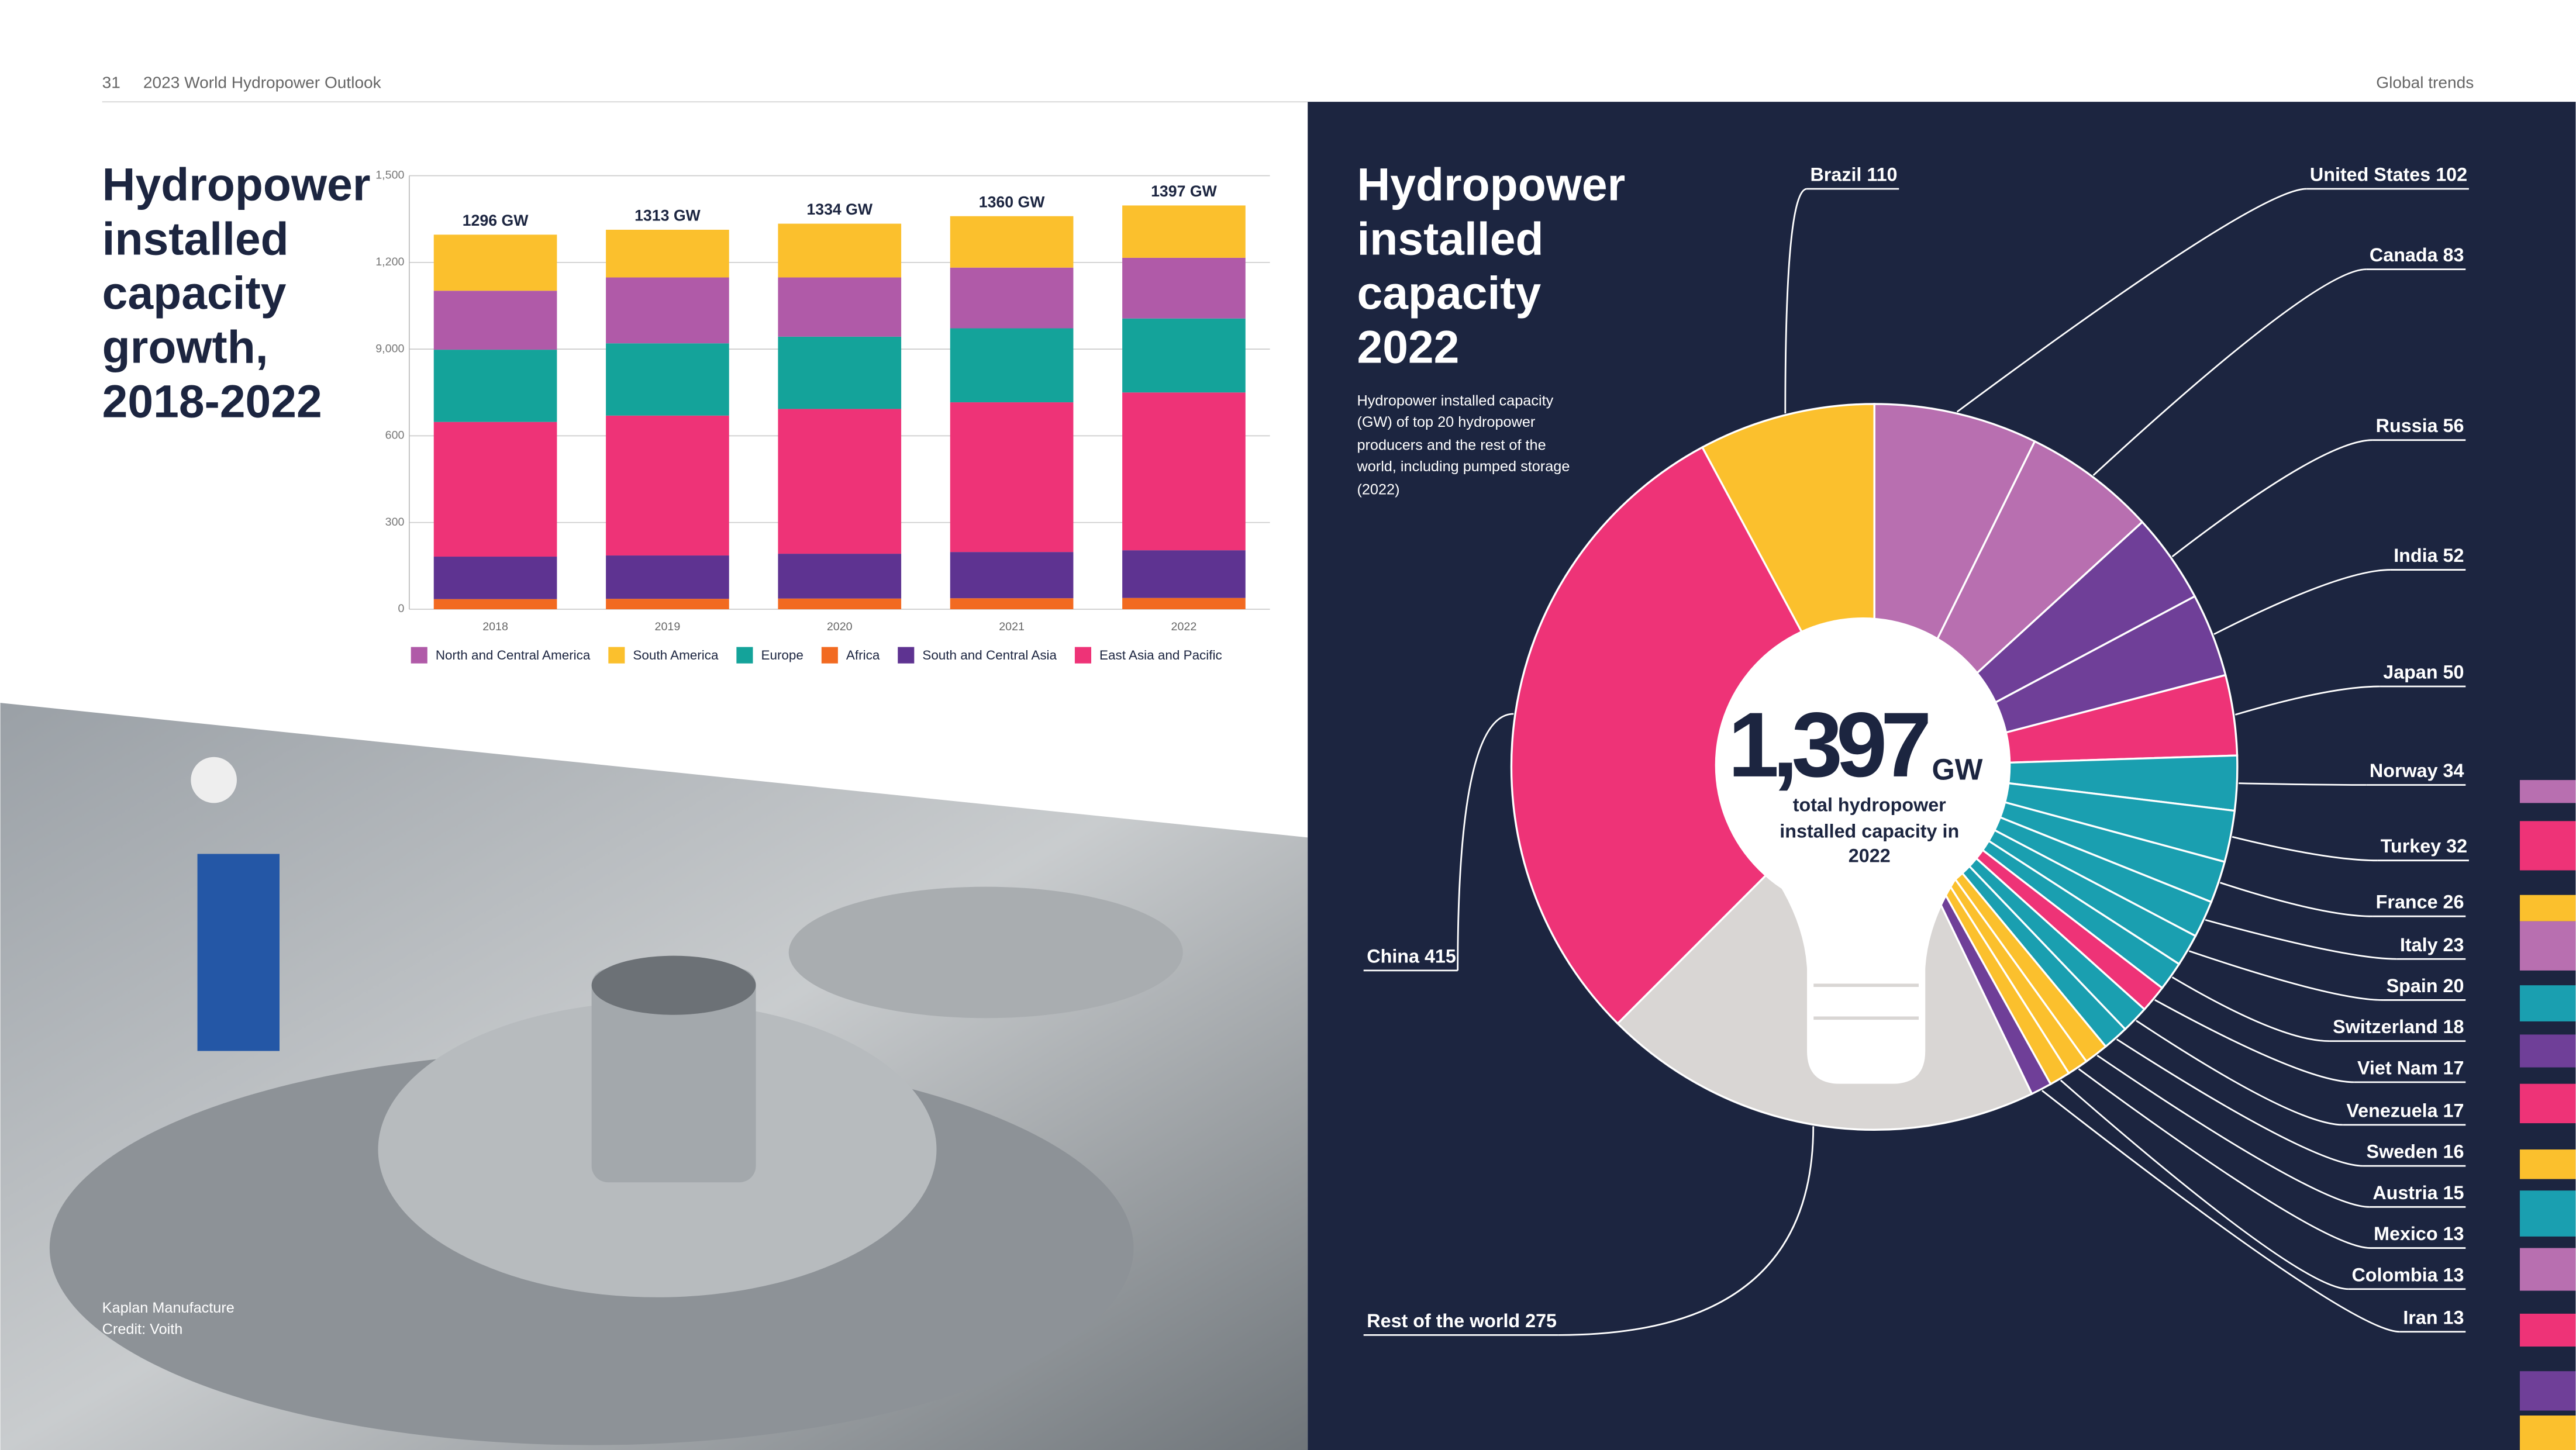  Describe the element at coordinates (2425, 83) in the screenshot. I see `section: Global trends` at that location.